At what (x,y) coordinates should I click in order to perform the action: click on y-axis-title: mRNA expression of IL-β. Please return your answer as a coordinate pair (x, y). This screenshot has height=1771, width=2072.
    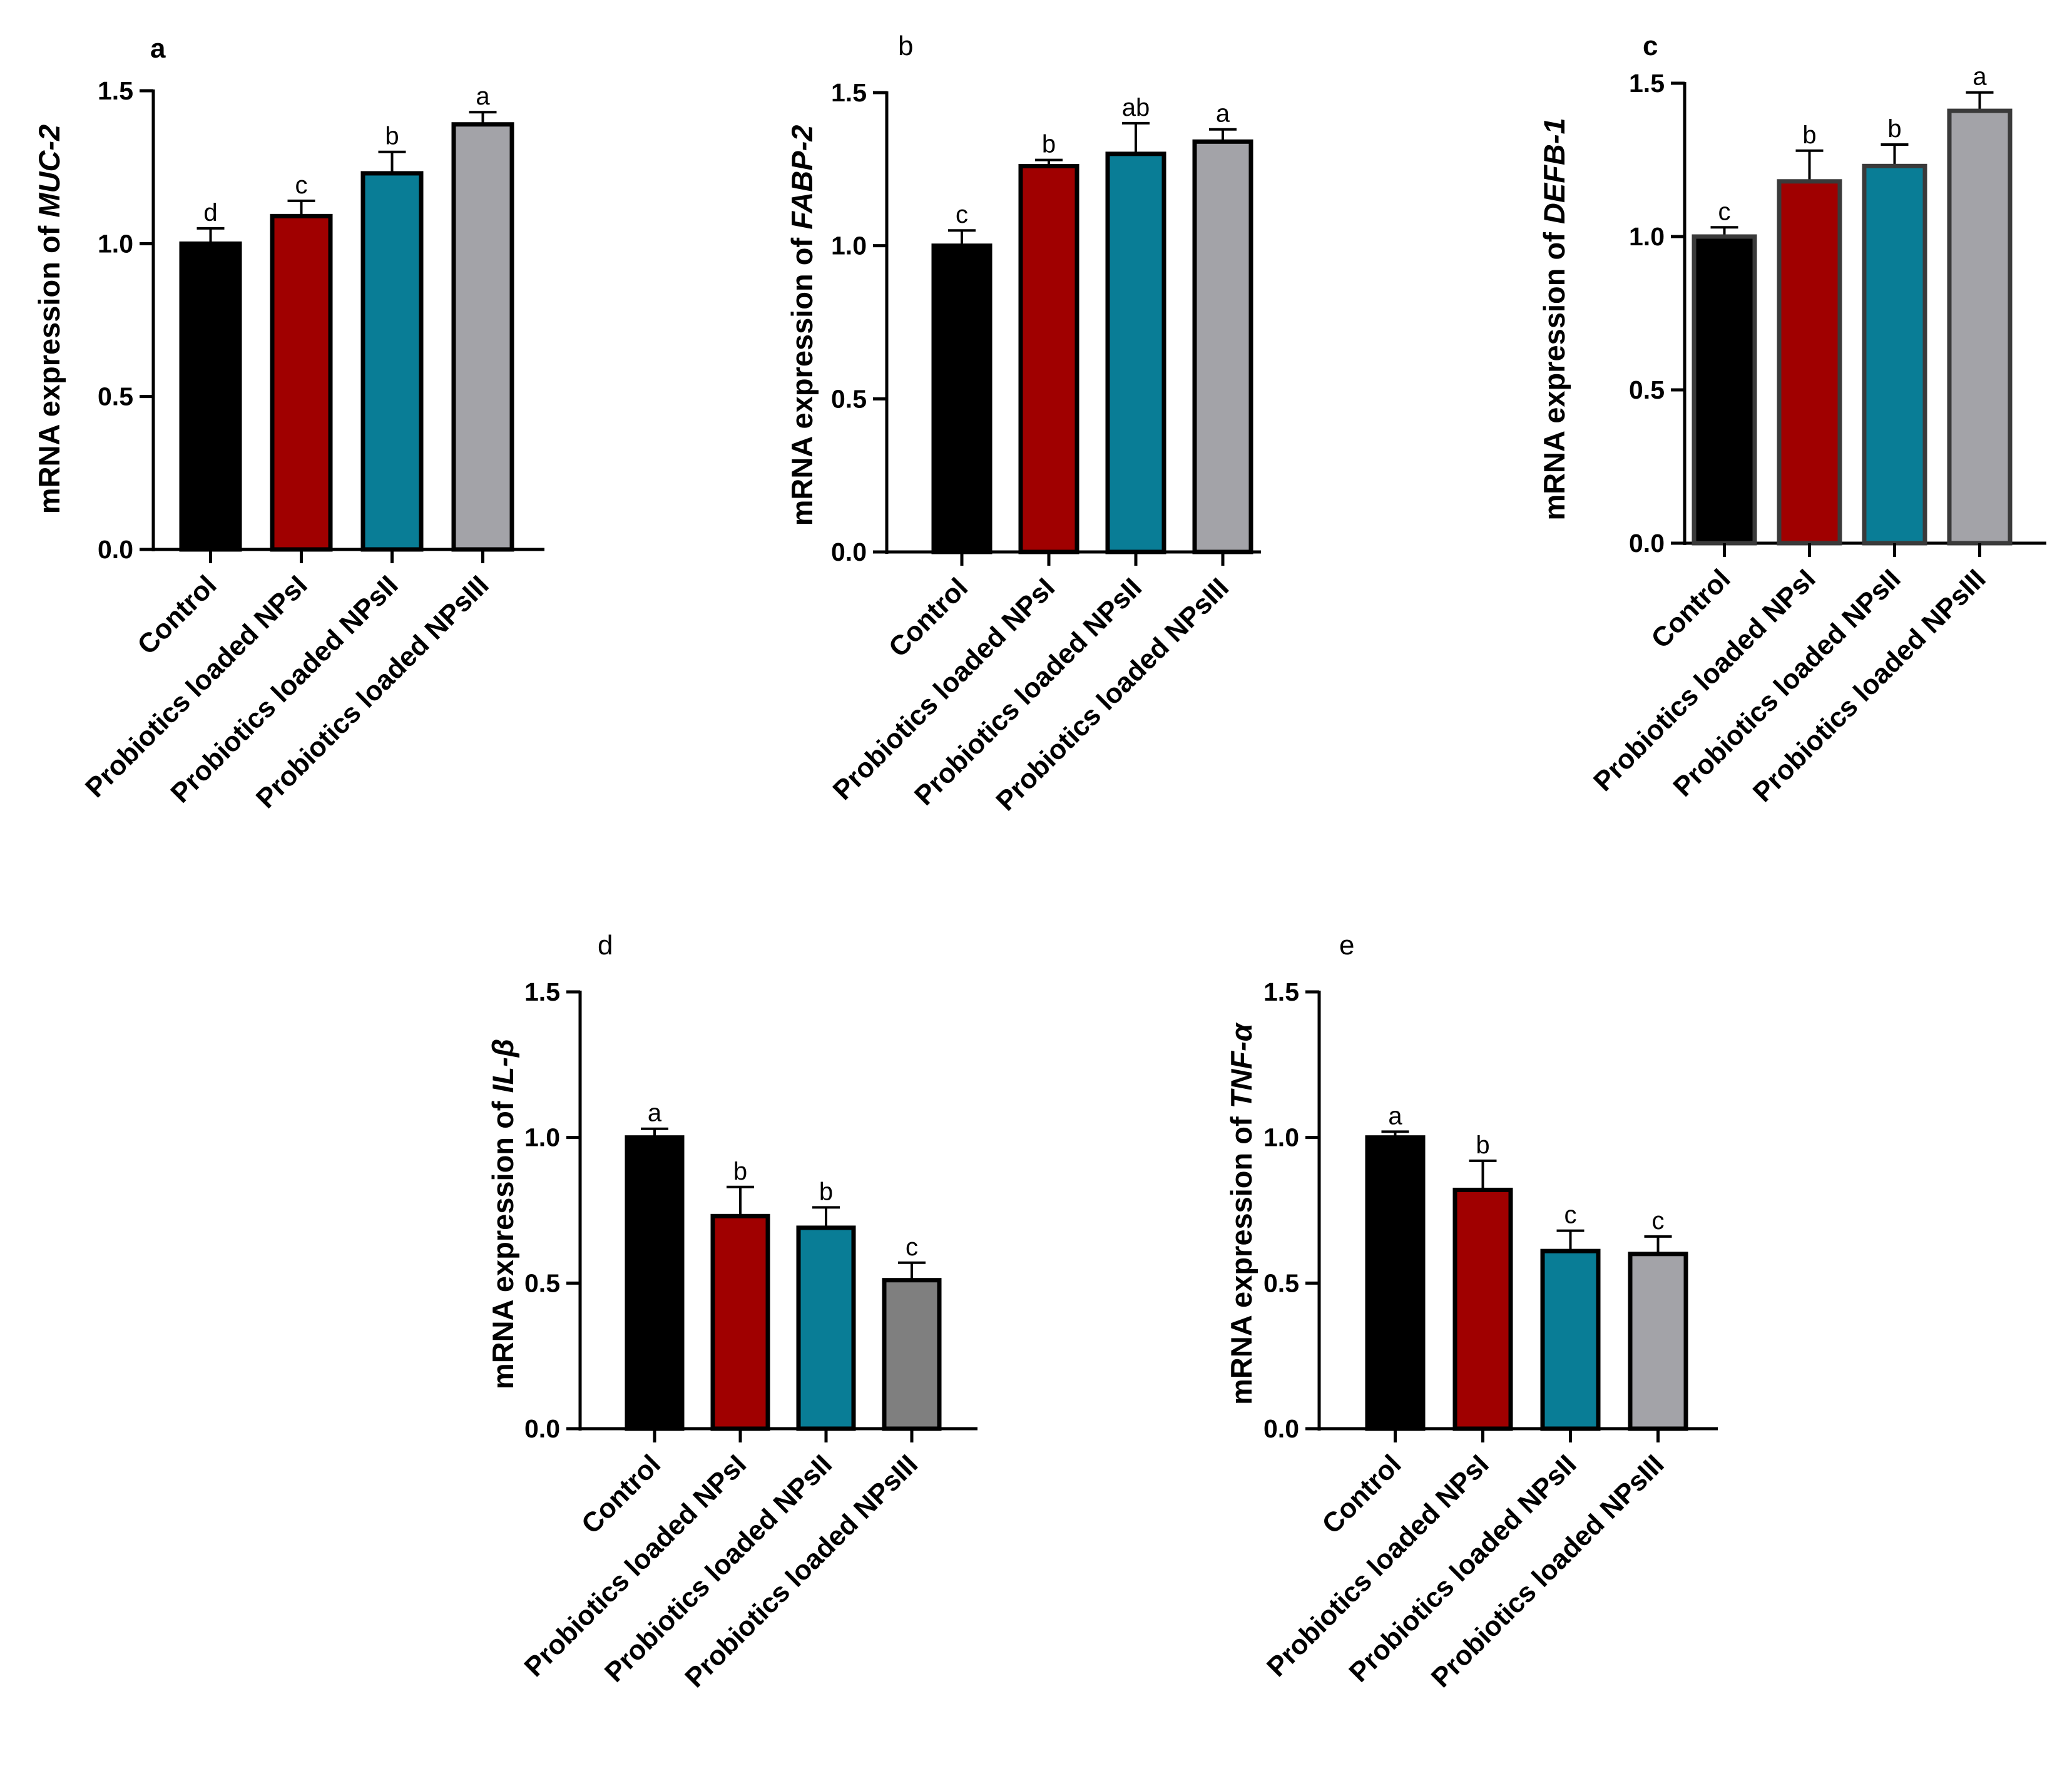
    Looking at the image, I should click on (502, 1214).